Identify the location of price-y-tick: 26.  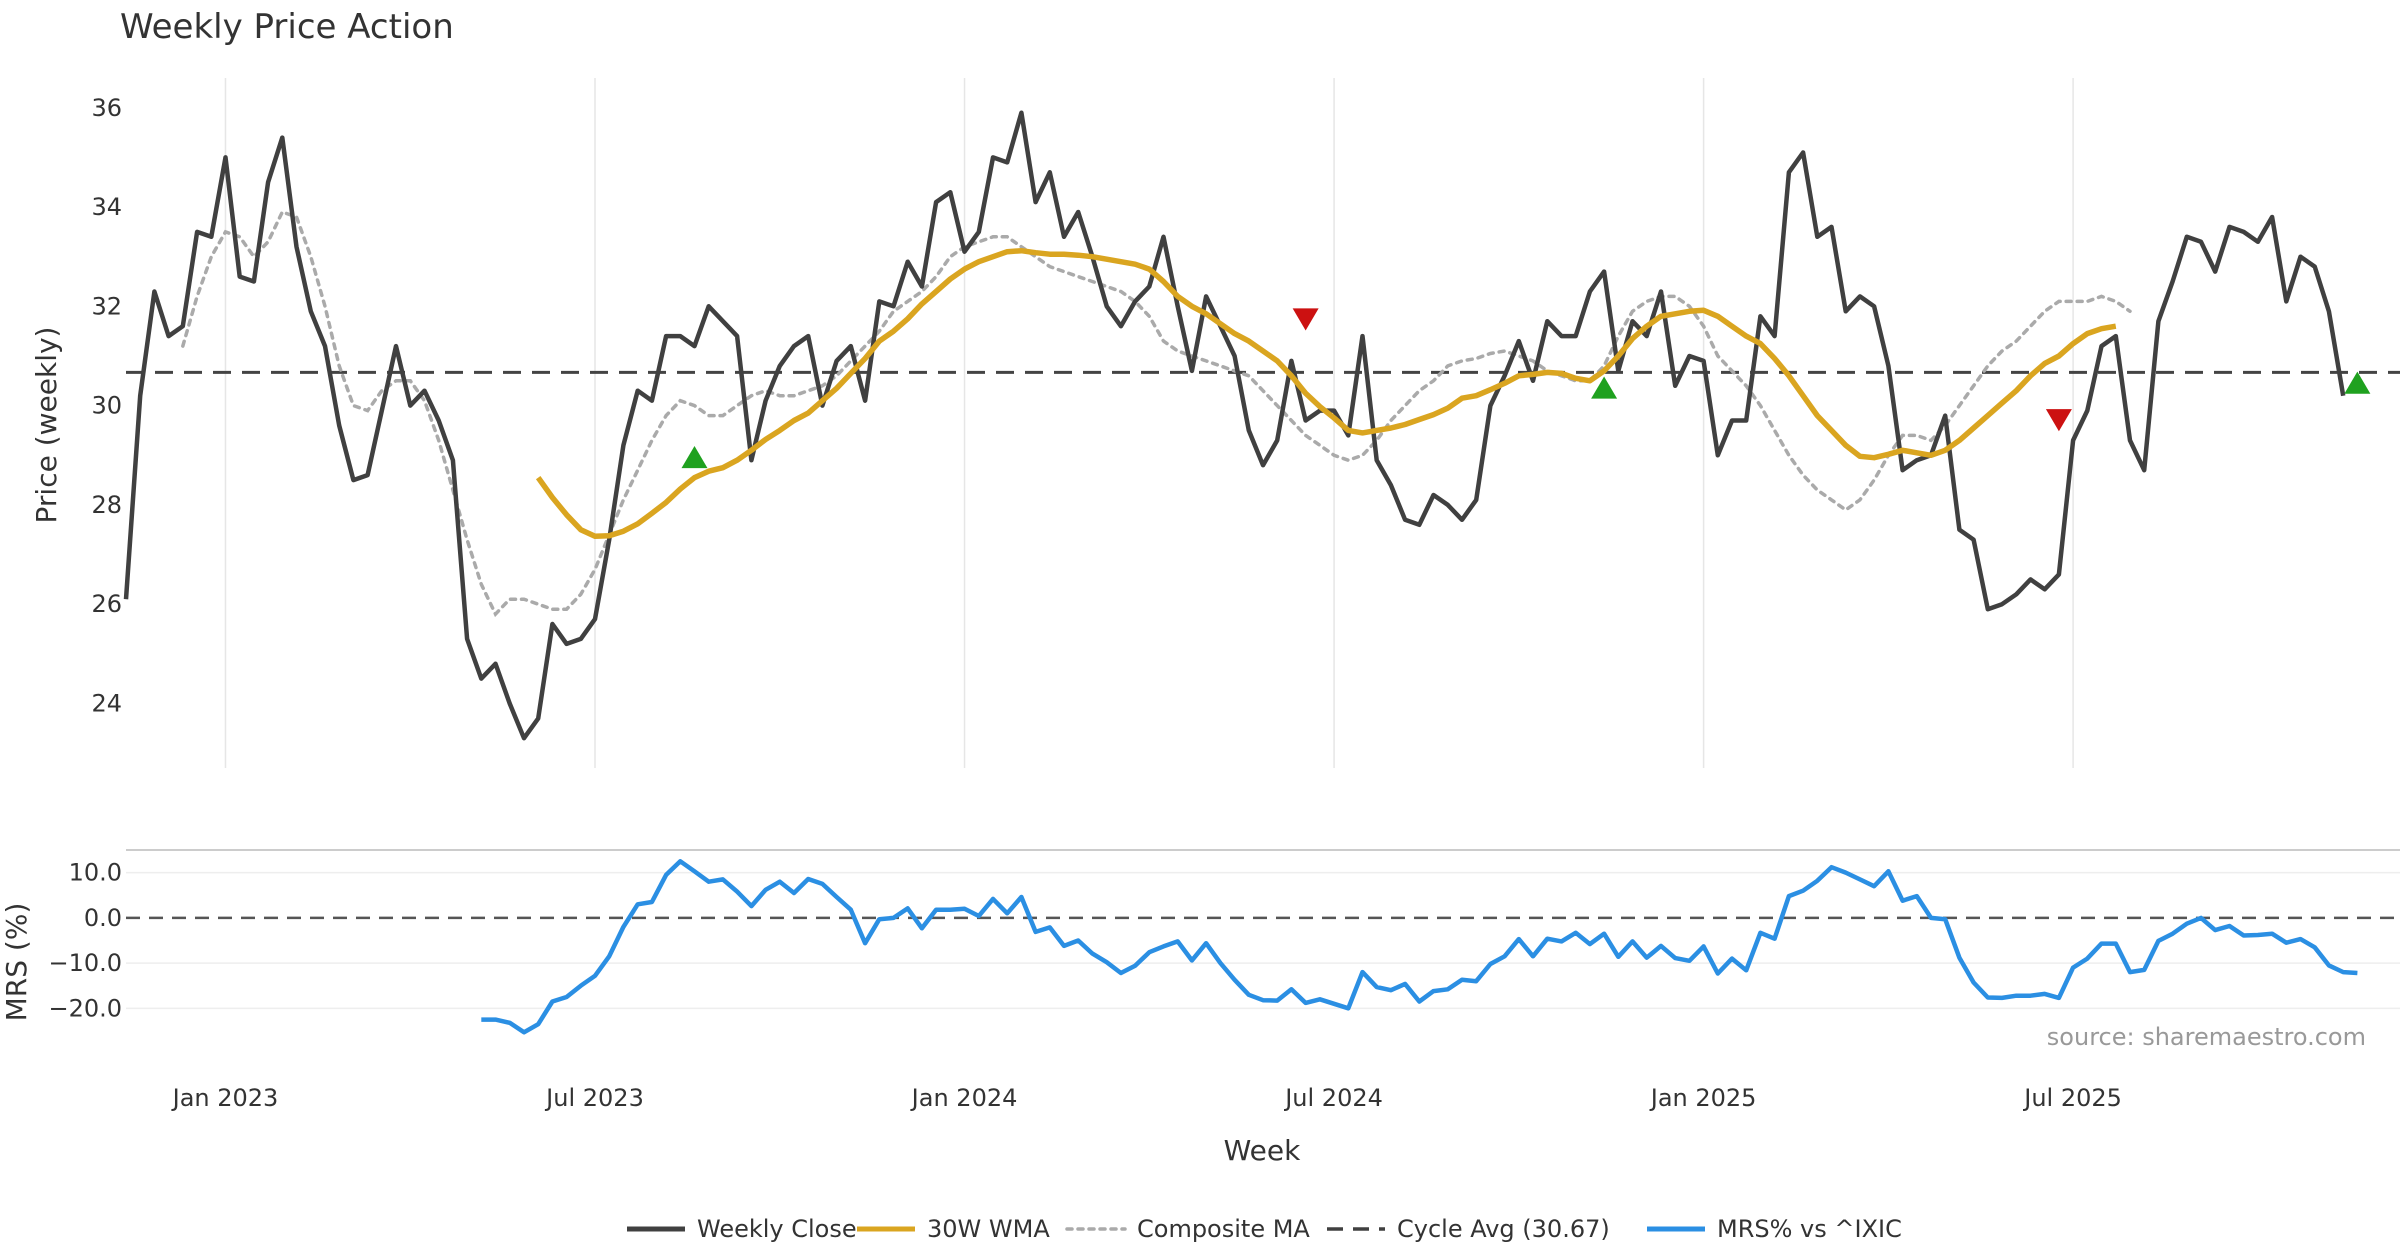
(106, 604).